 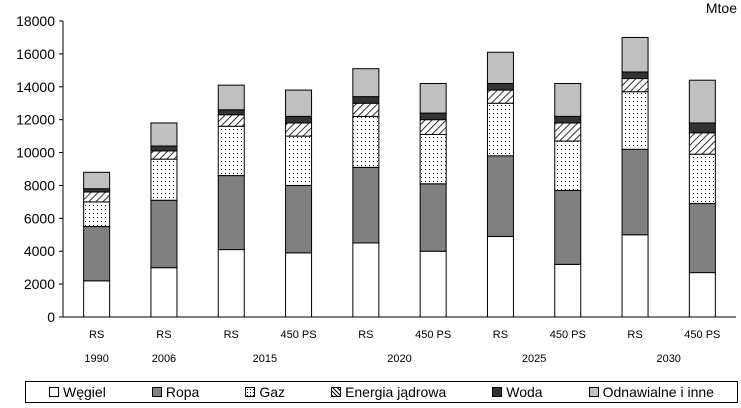 I want to click on legend-label: Odnawialne i inne, so click(x=658, y=392).